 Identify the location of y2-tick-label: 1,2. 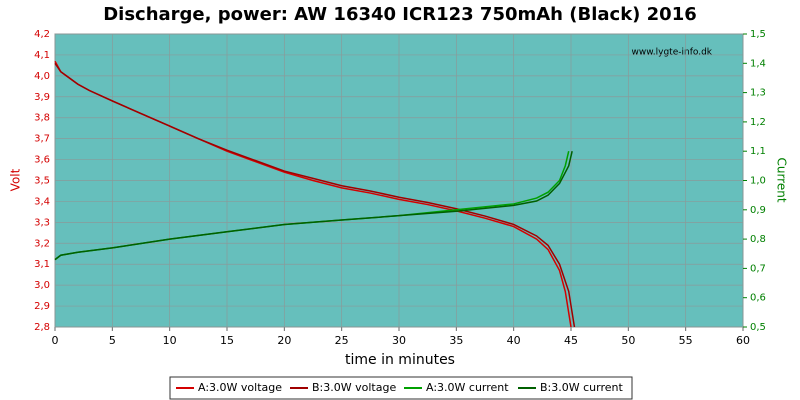
(758, 122).